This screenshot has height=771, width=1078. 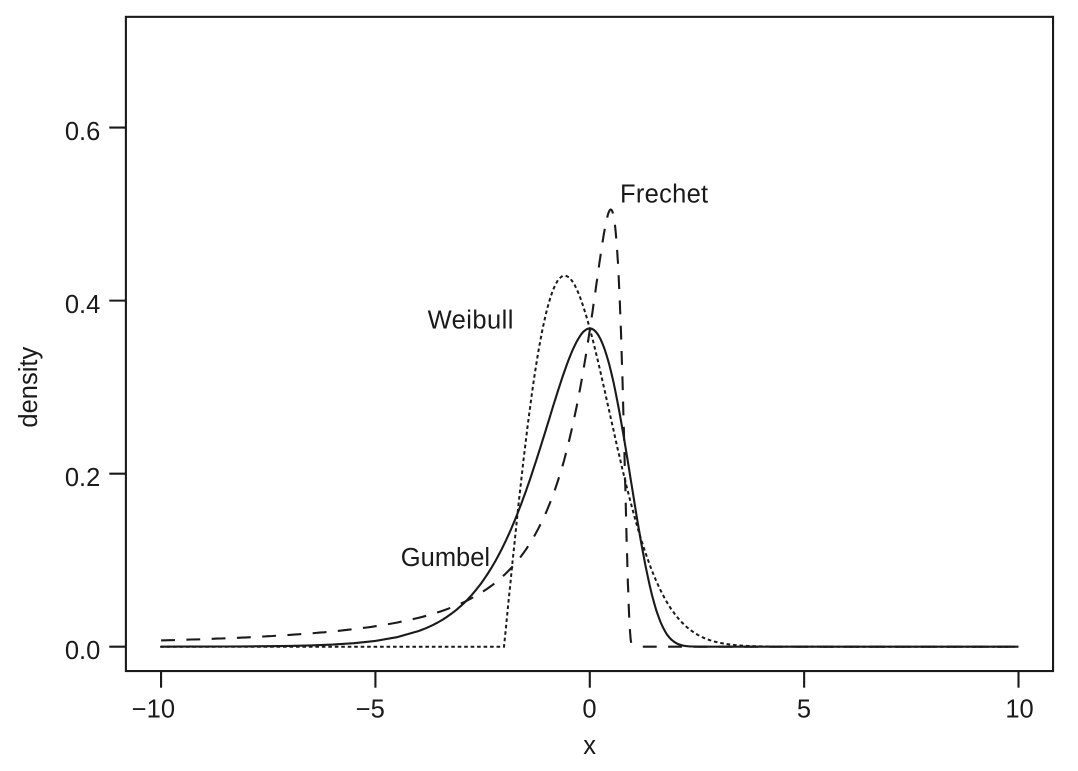 What do you see at coordinates (82, 132) in the screenshot?
I see `svg-text: 0.6` at bounding box center [82, 132].